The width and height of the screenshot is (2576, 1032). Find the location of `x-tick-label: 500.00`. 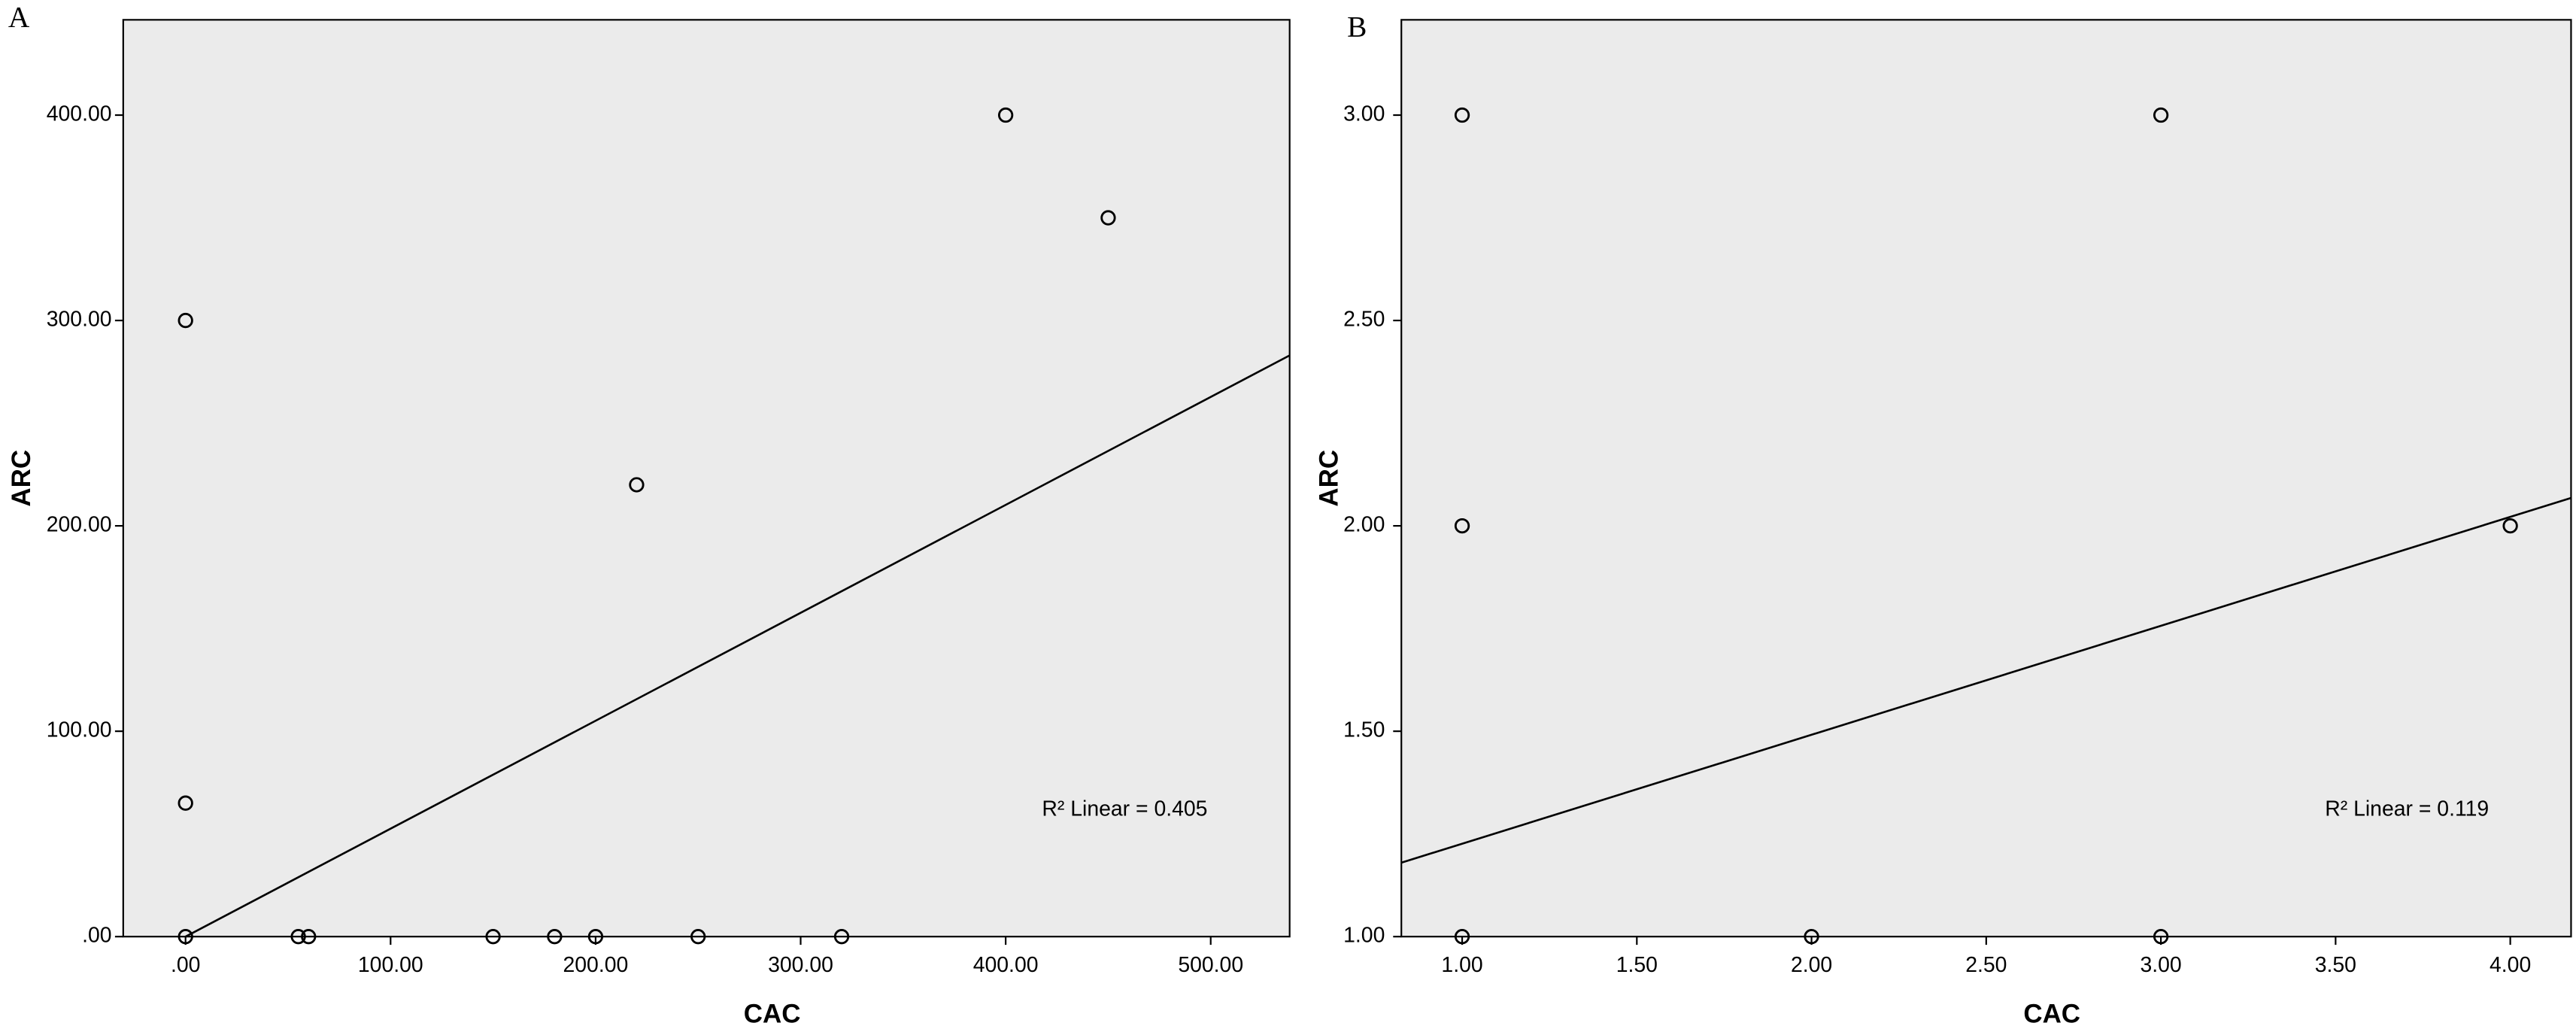

x-tick-label: 500.00 is located at coordinates (1210, 965).